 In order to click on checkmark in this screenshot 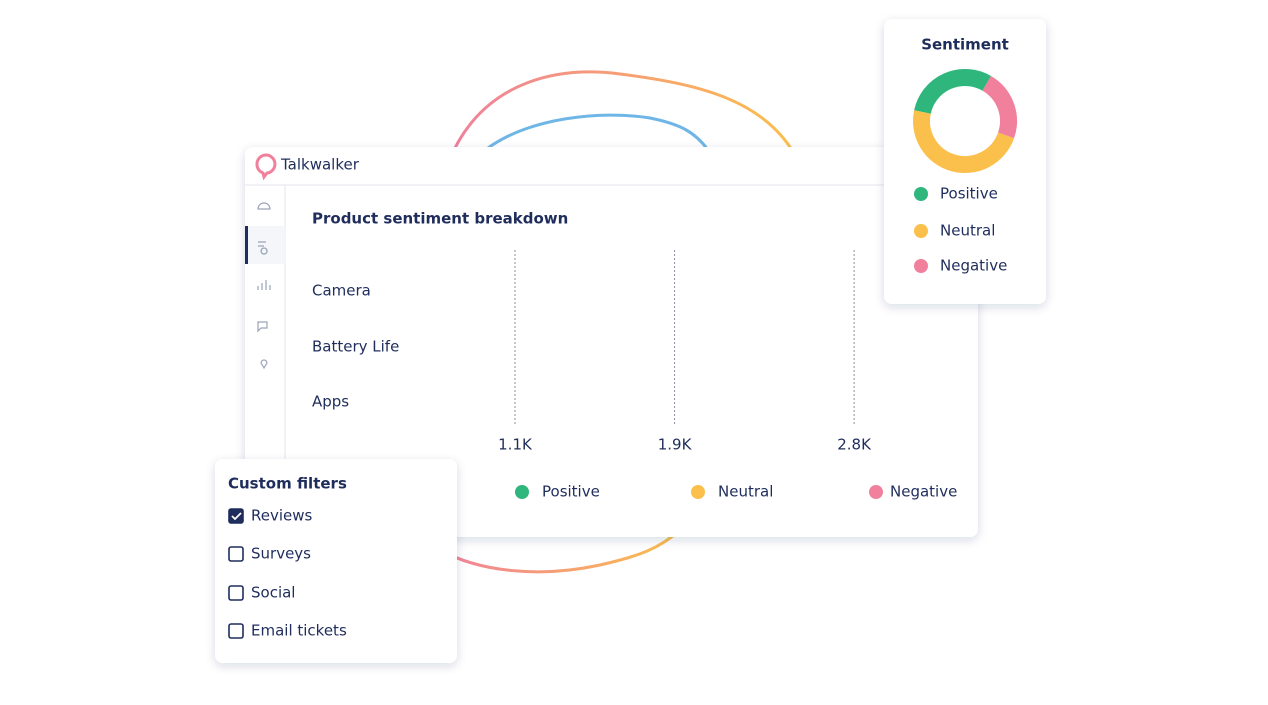, I will do `click(236, 516)`.